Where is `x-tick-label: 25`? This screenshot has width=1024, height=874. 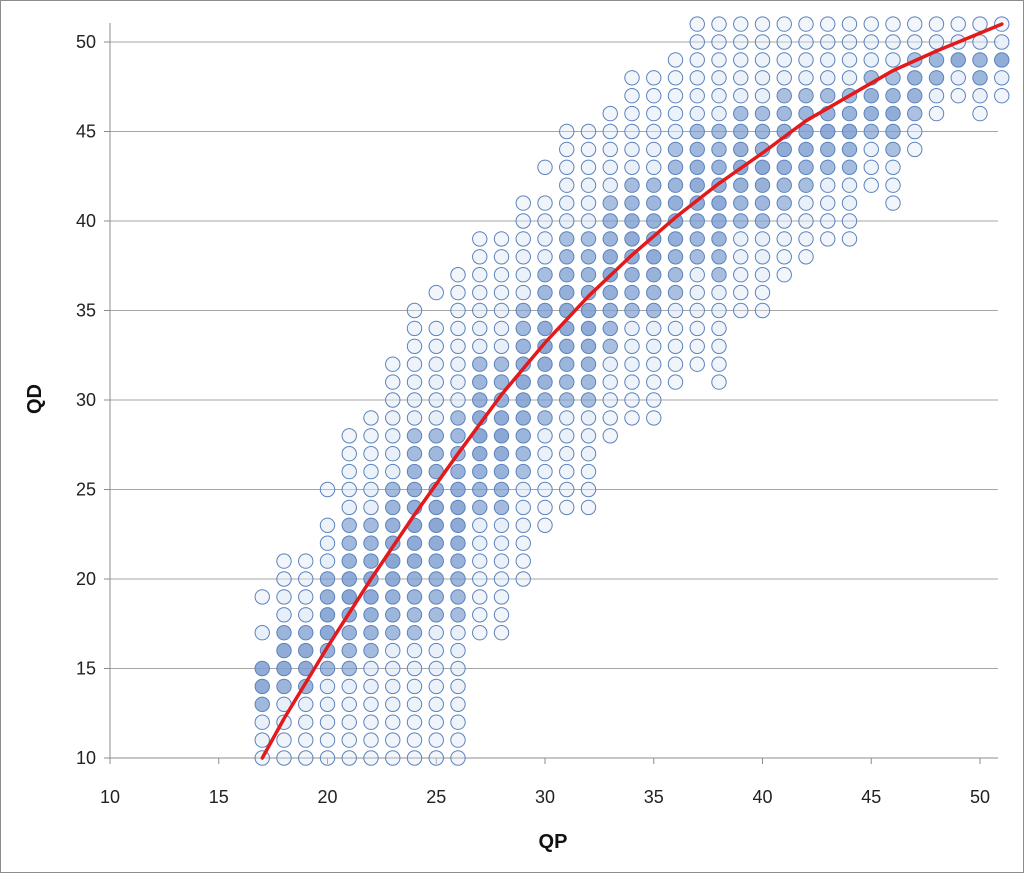 x-tick-label: 25 is located at coordinates (436, 797).